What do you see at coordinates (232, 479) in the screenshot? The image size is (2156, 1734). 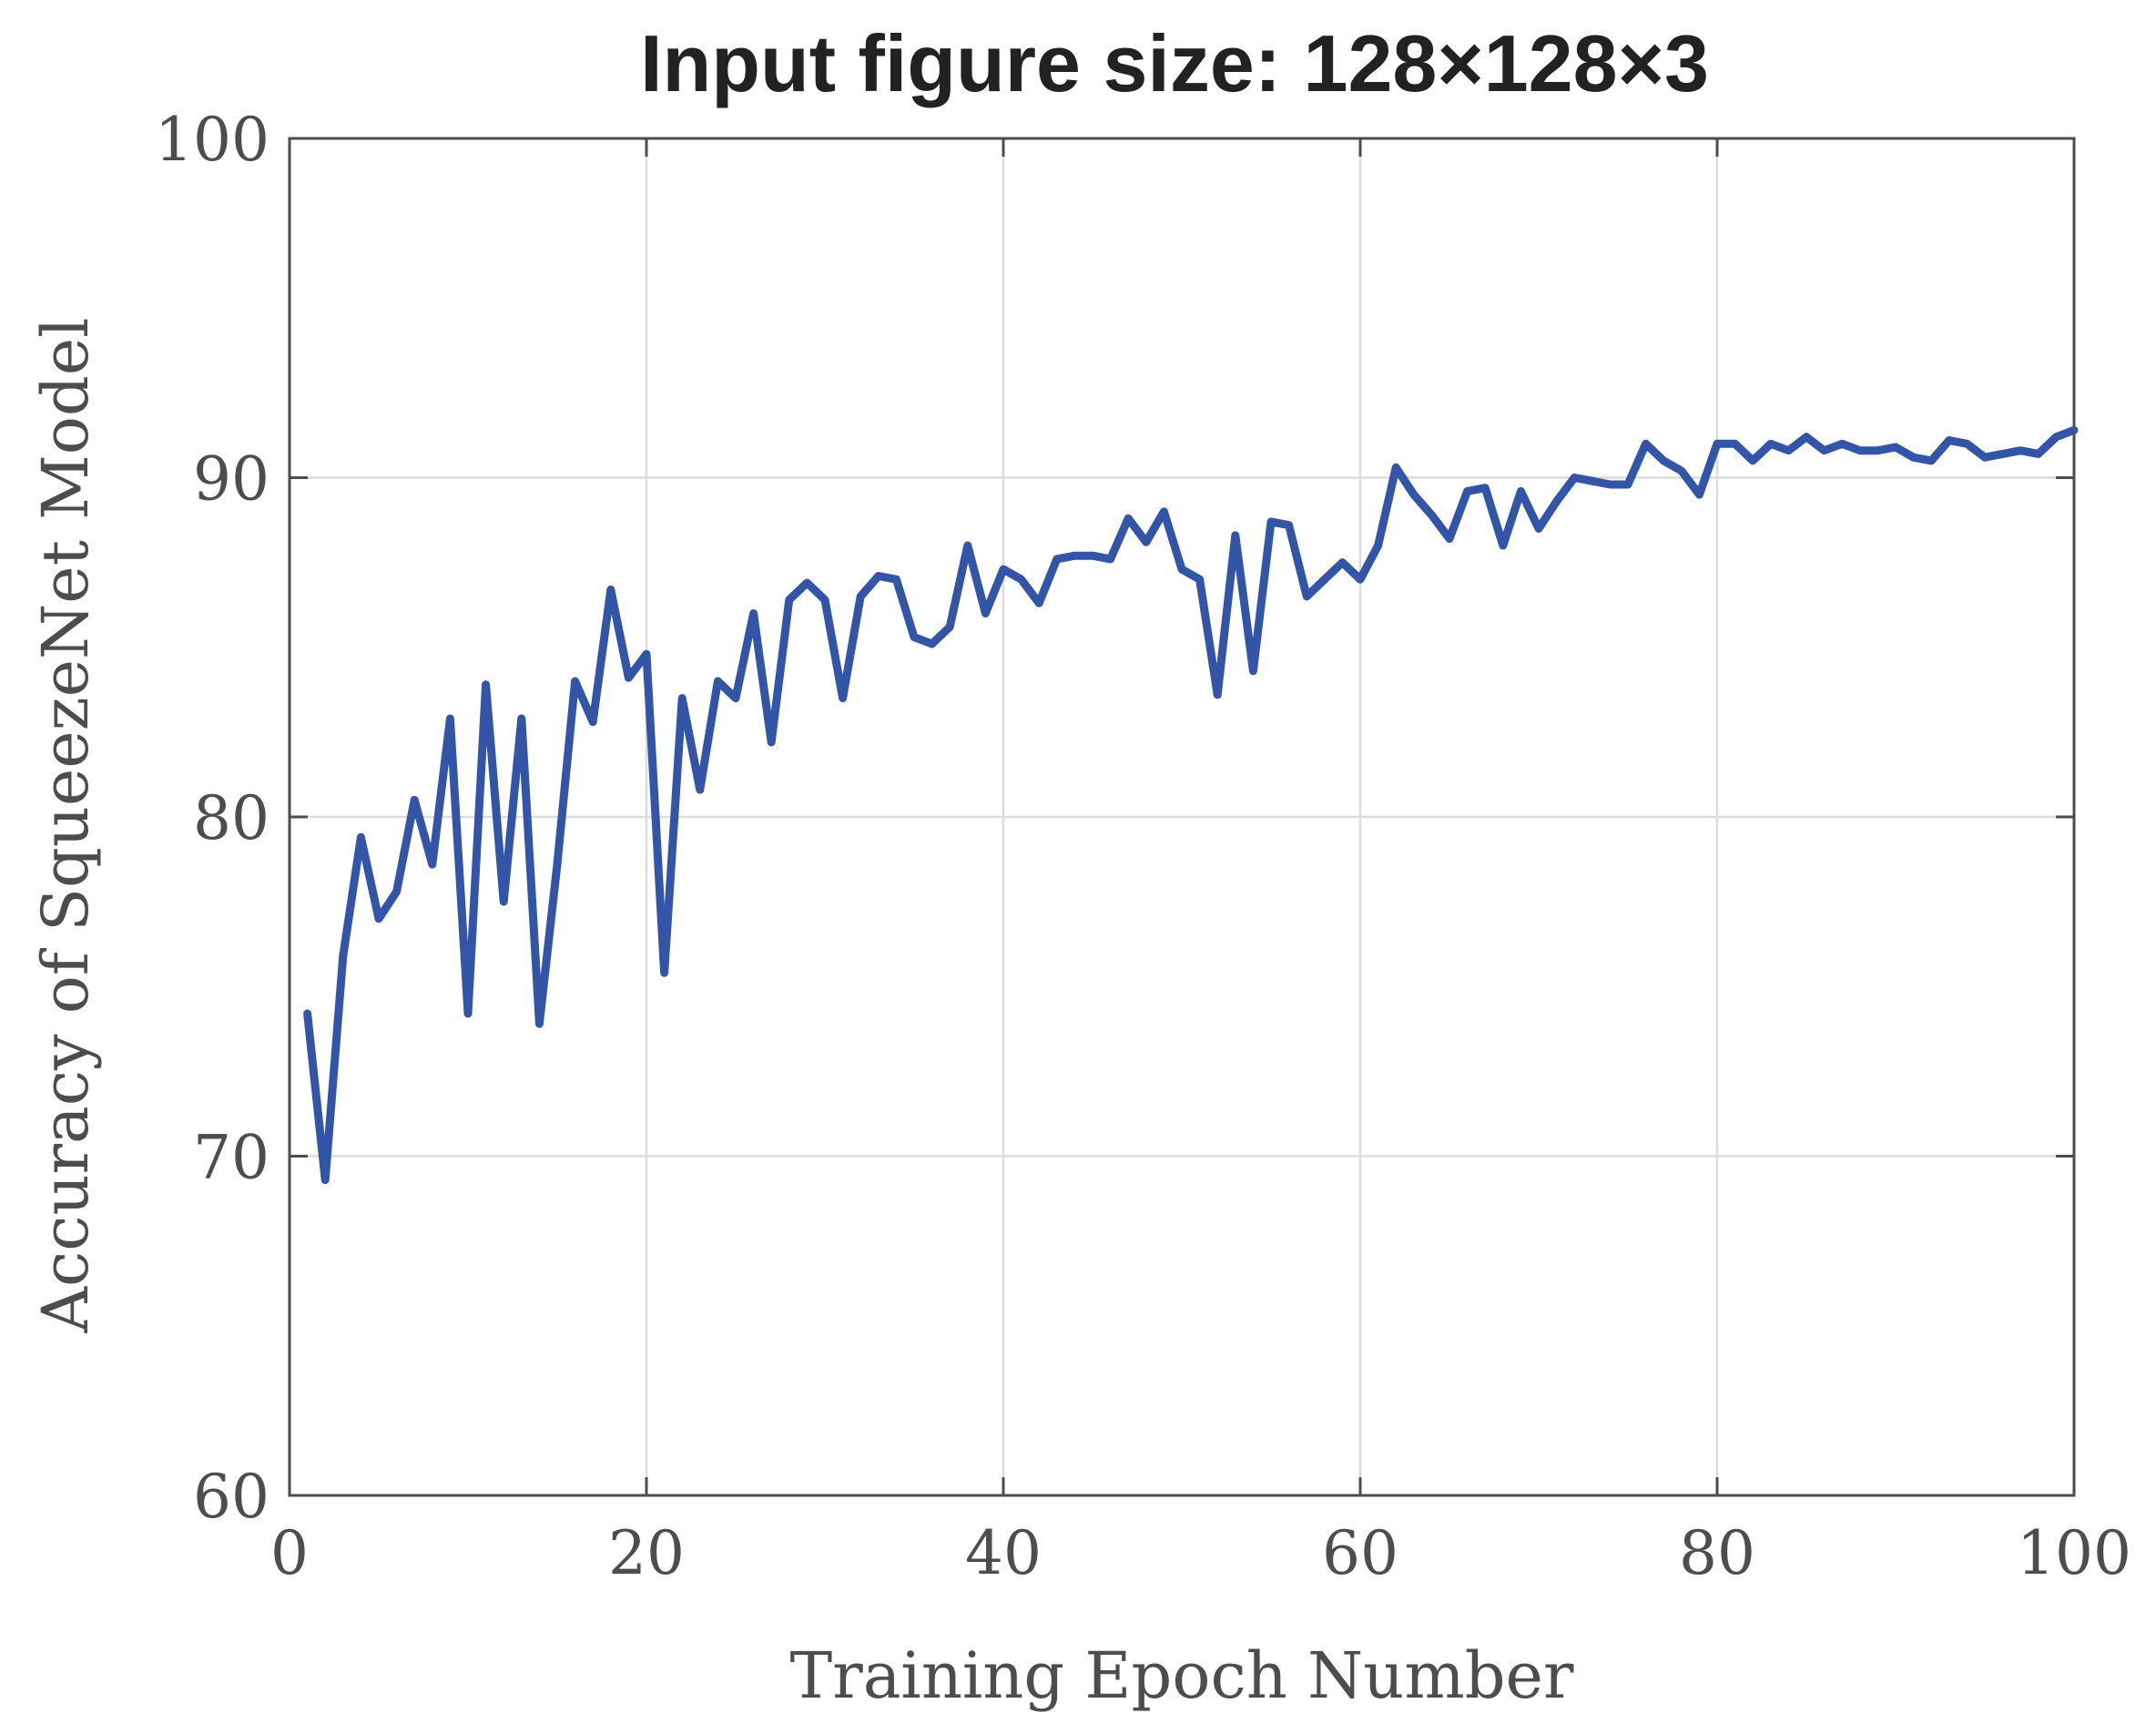 I see `y-tick-label: 90` at bounding box center [232, 479].